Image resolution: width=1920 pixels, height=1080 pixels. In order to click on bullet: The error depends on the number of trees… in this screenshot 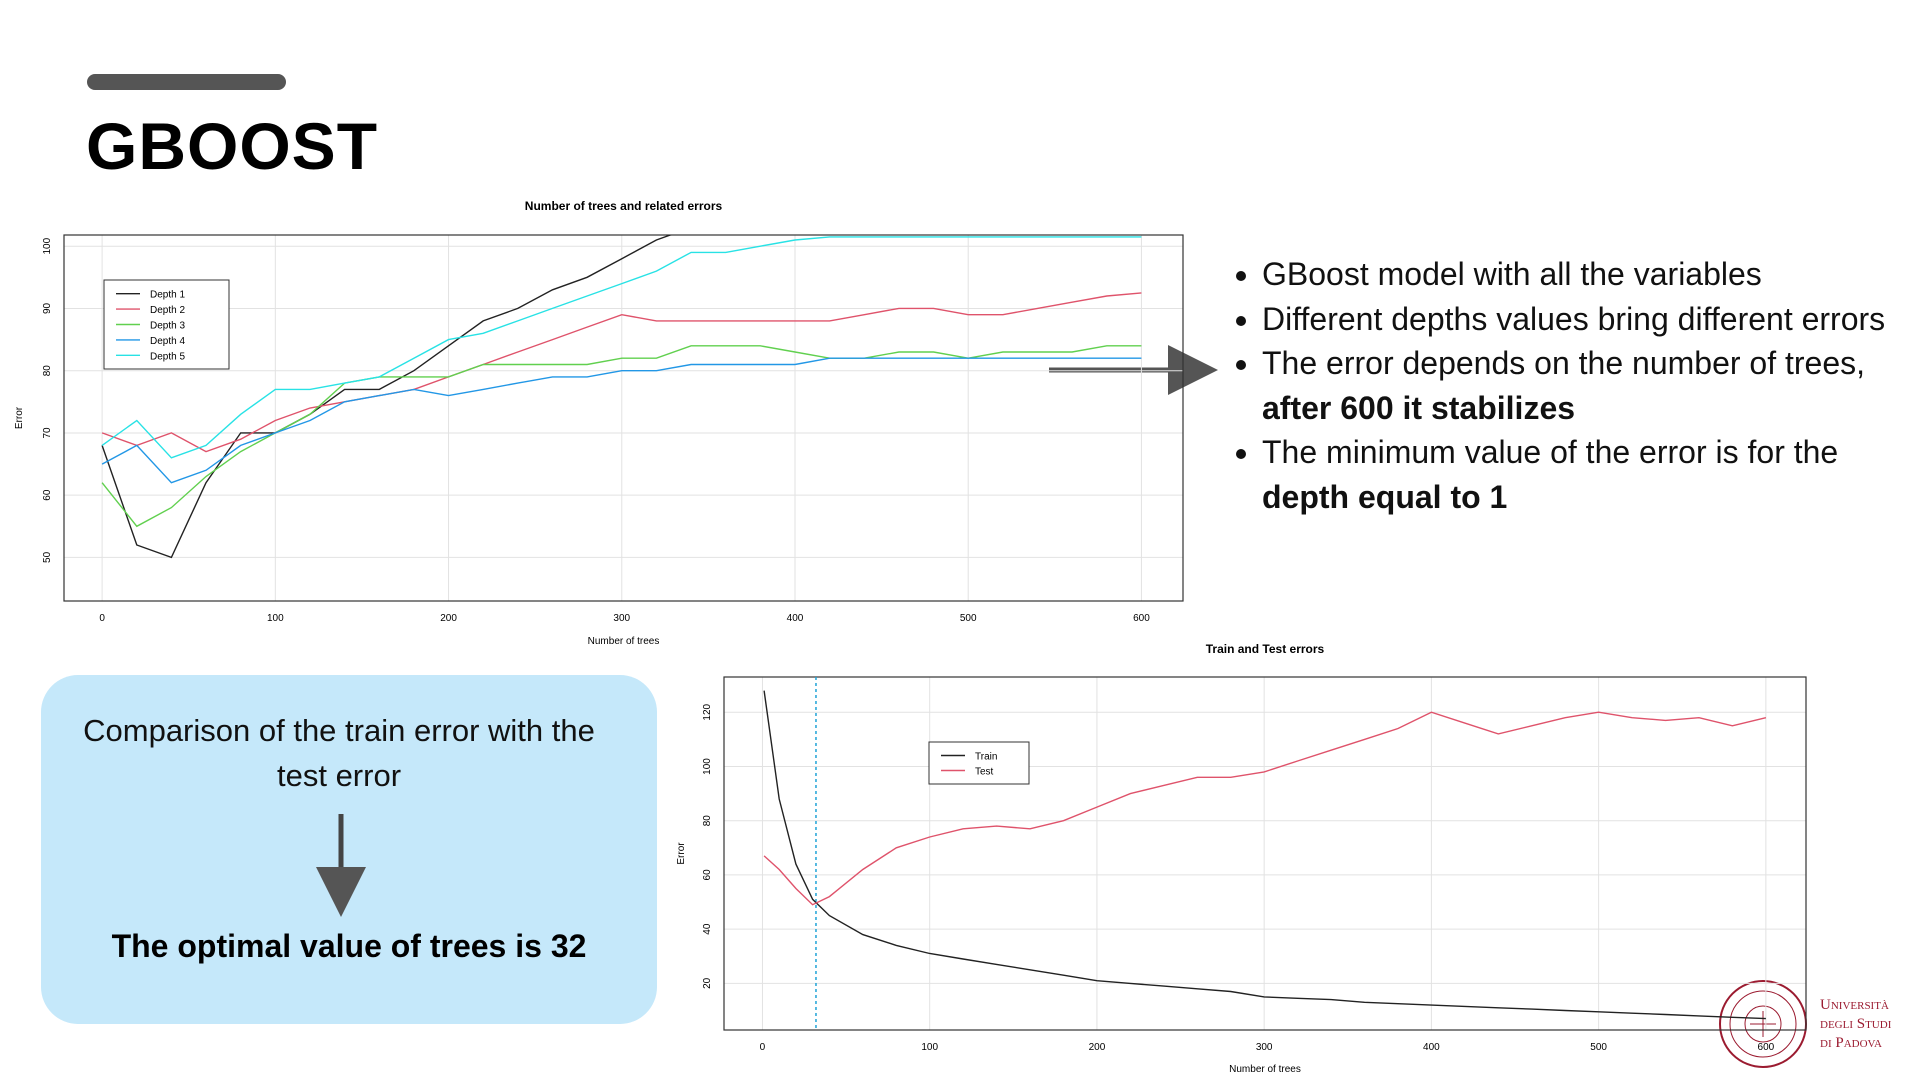, I will do `click(1582, 385)`.